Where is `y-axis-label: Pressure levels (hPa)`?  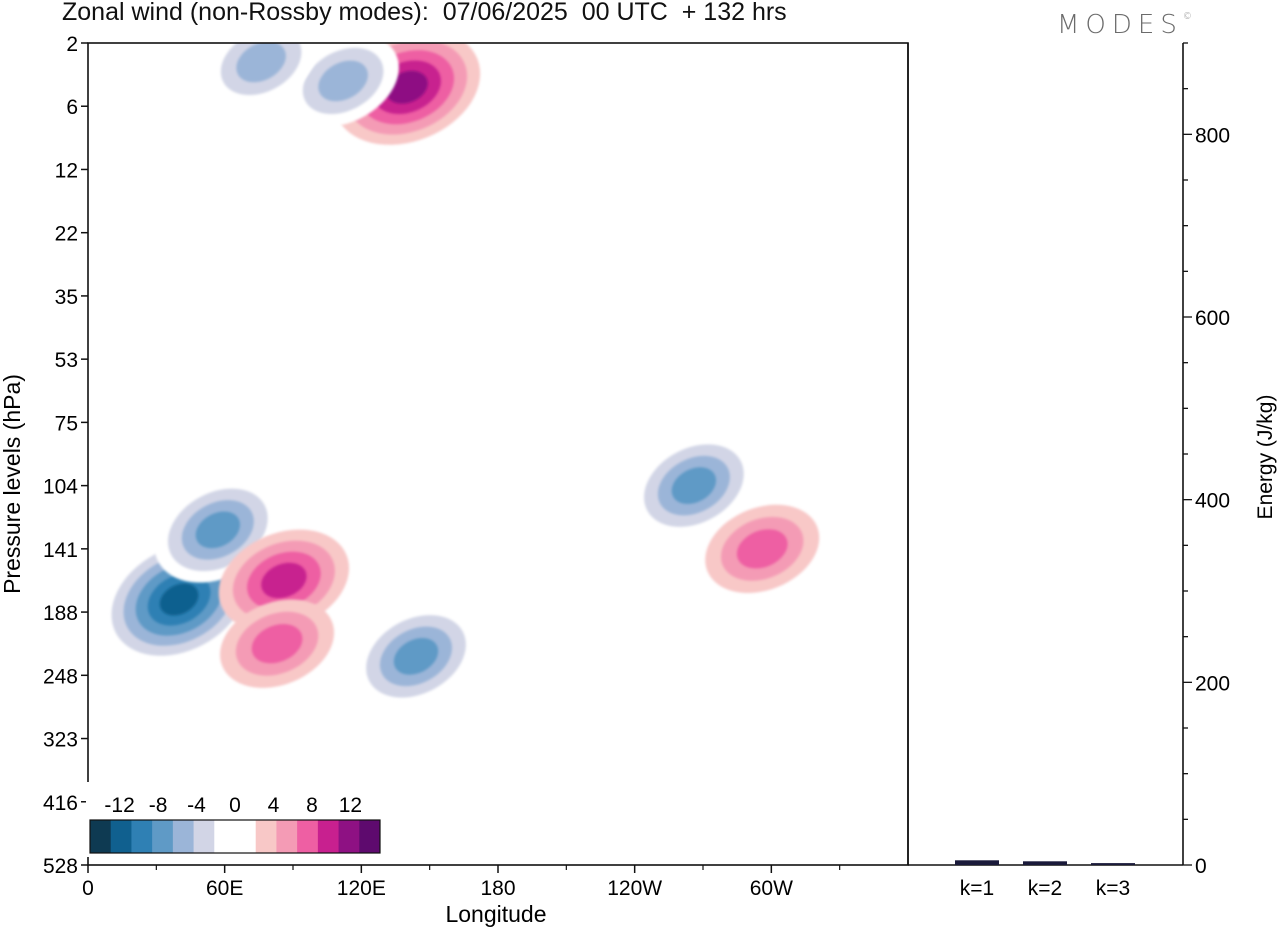 y-axis-label: Pressure levels (hPa) is located at coordinates (12, 484).